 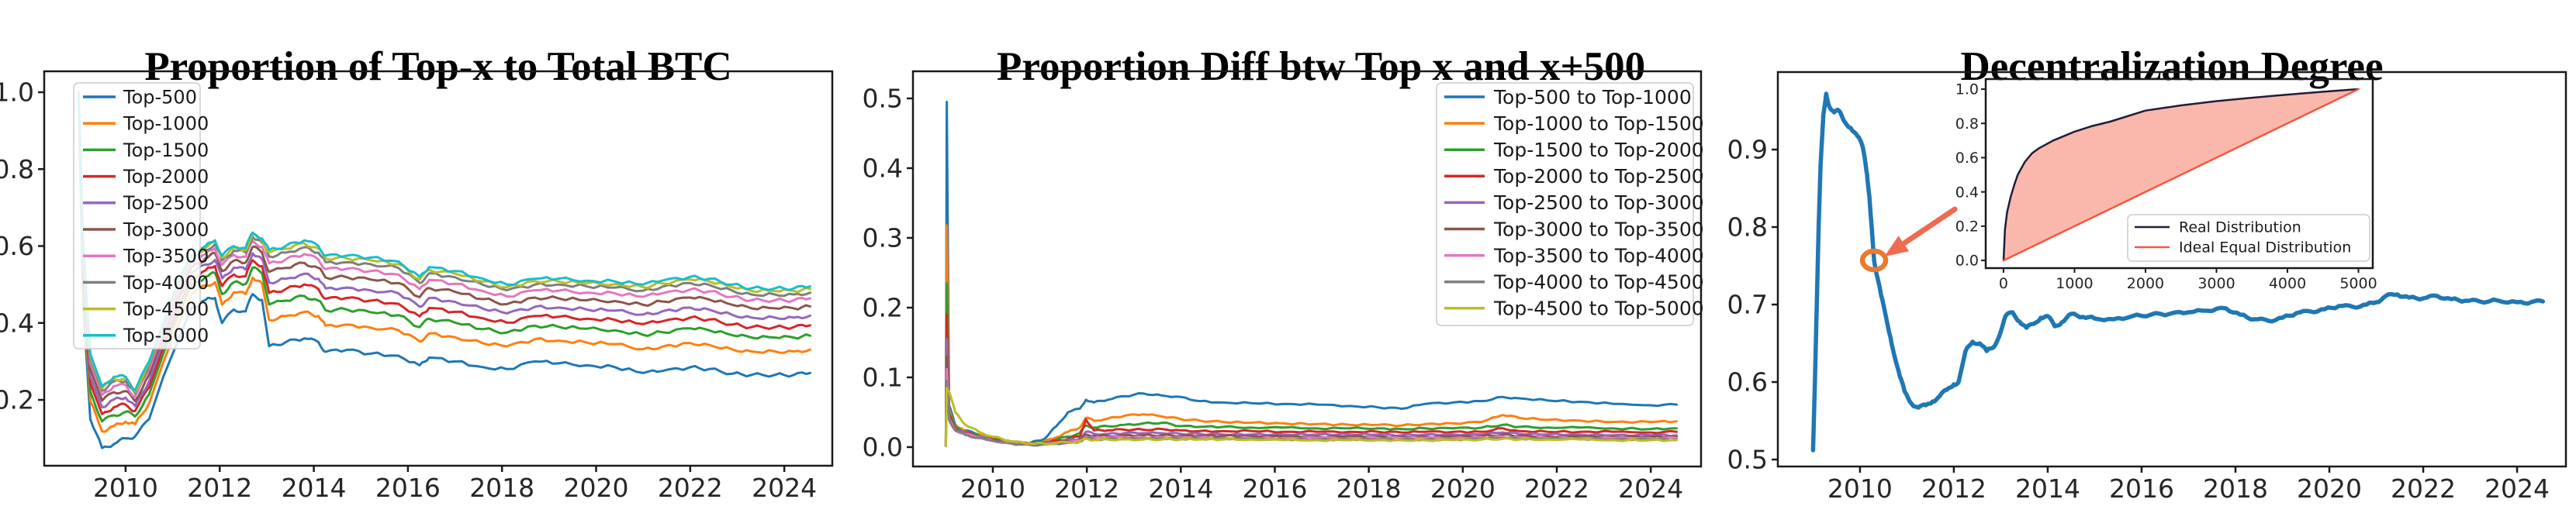 I want to click on annotation-arrow-shaft, so click(x=1930, y=226).